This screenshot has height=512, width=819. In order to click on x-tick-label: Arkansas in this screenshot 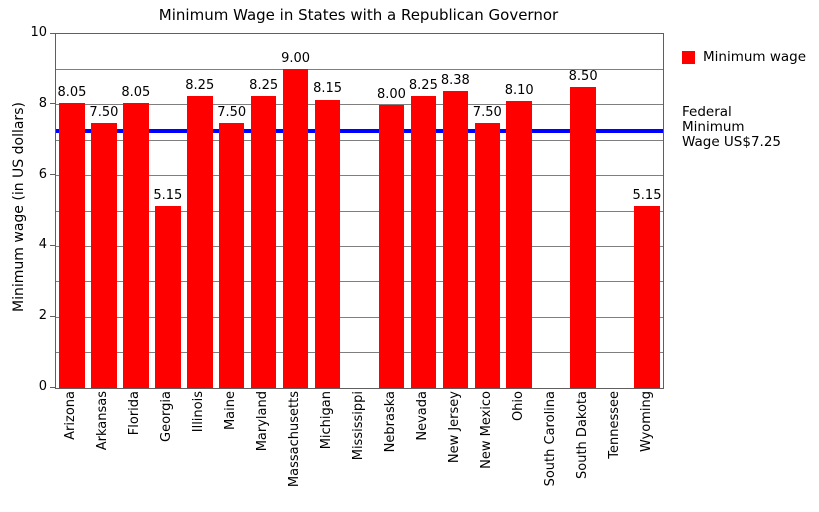, I will do `click(103, 421)`.